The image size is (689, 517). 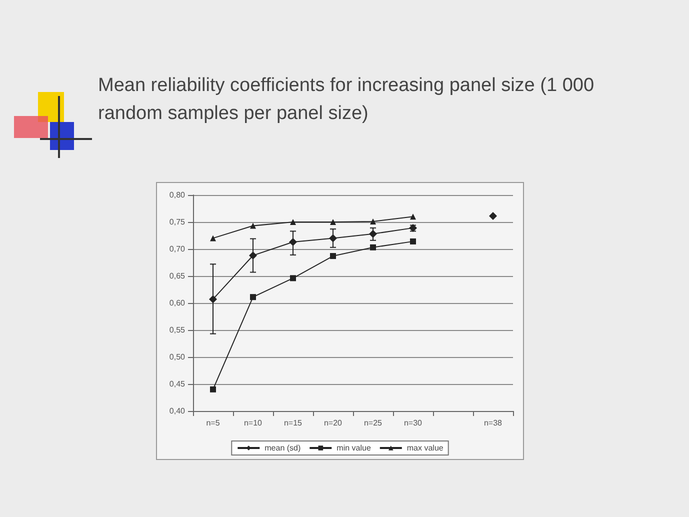 I want to click on y-tick-label: 0,75, so click(x=177, y=222).